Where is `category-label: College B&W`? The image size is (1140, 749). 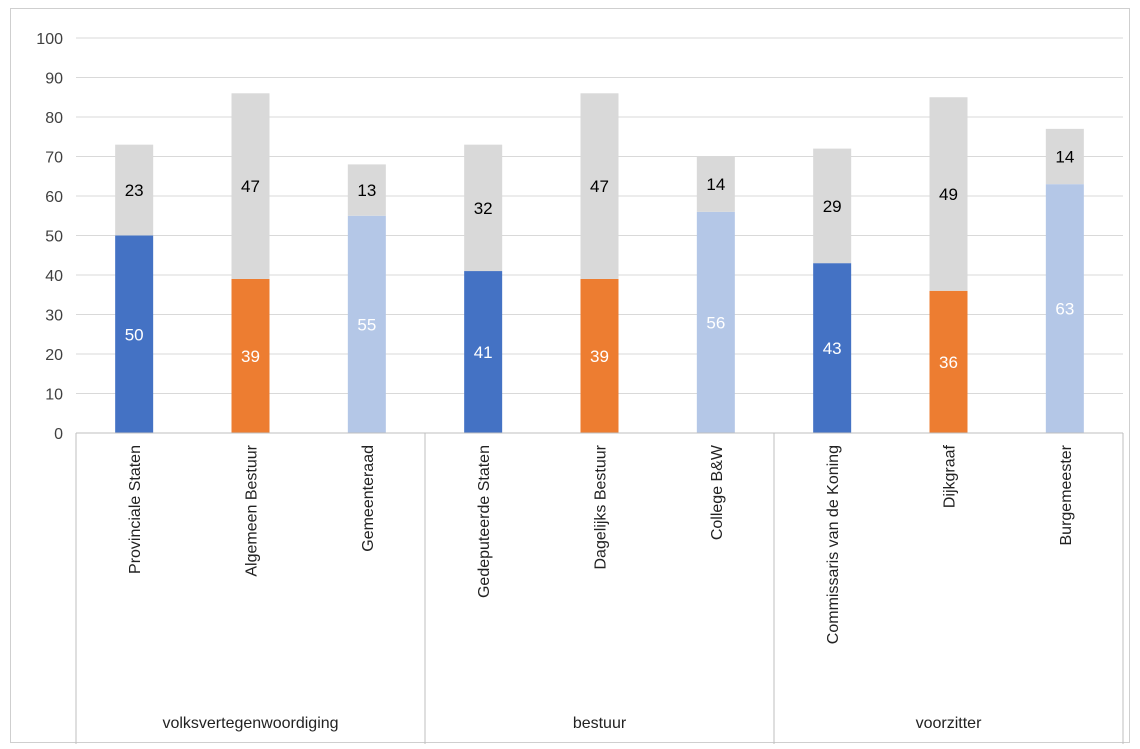
category-label: College B&W is located at coordinates (717, 492).